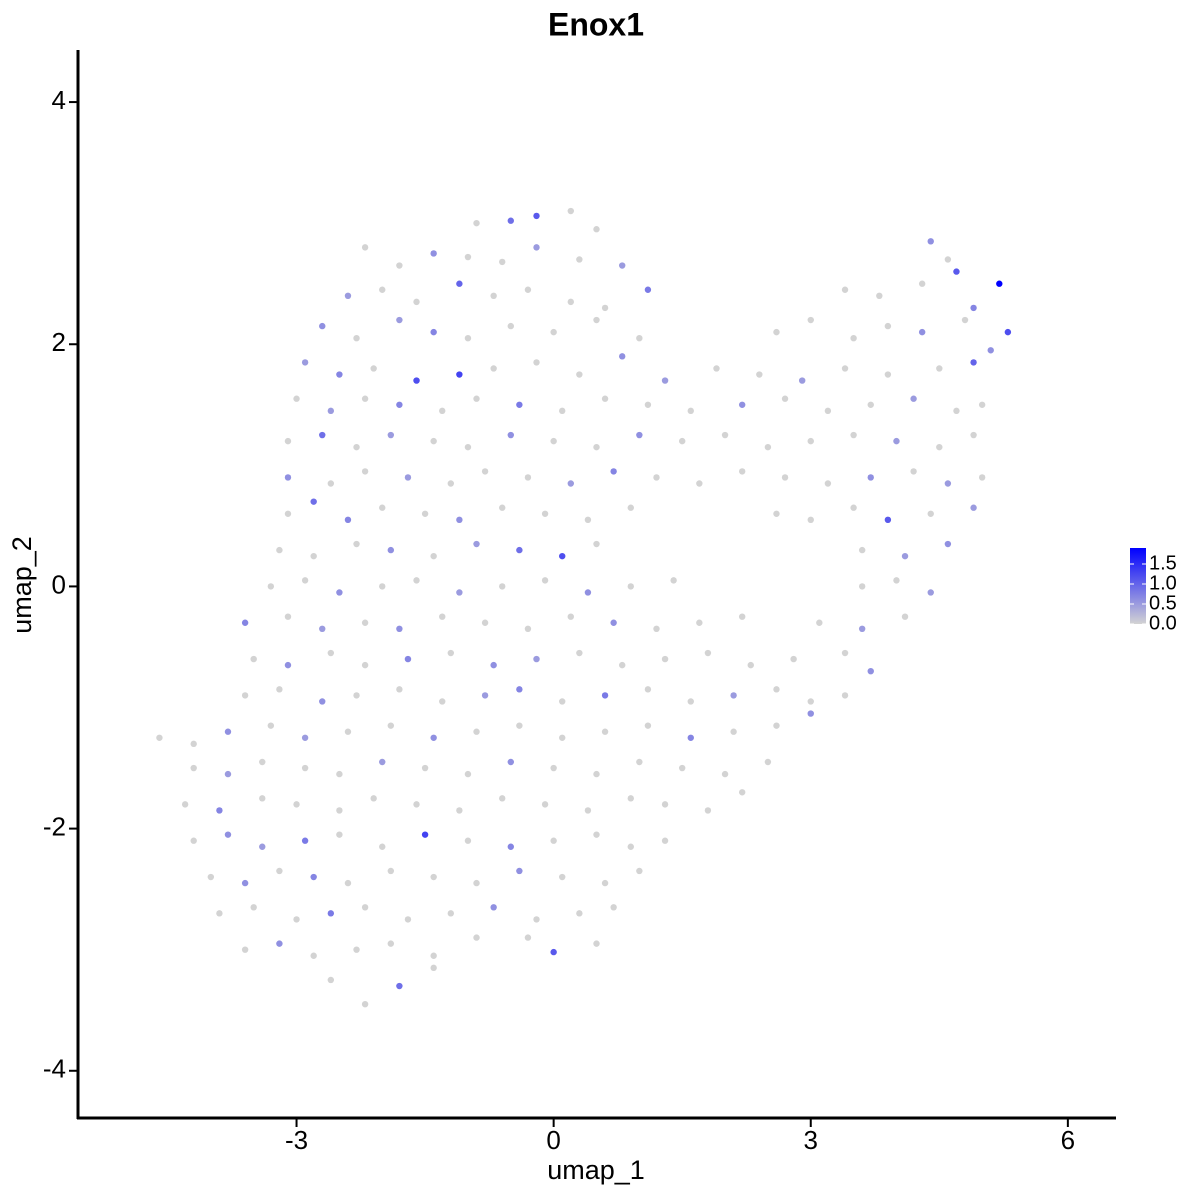 The height and width of the screenshot is (1200, 1200). I want to click on x-tick-label: 0, so click(553, 1140).